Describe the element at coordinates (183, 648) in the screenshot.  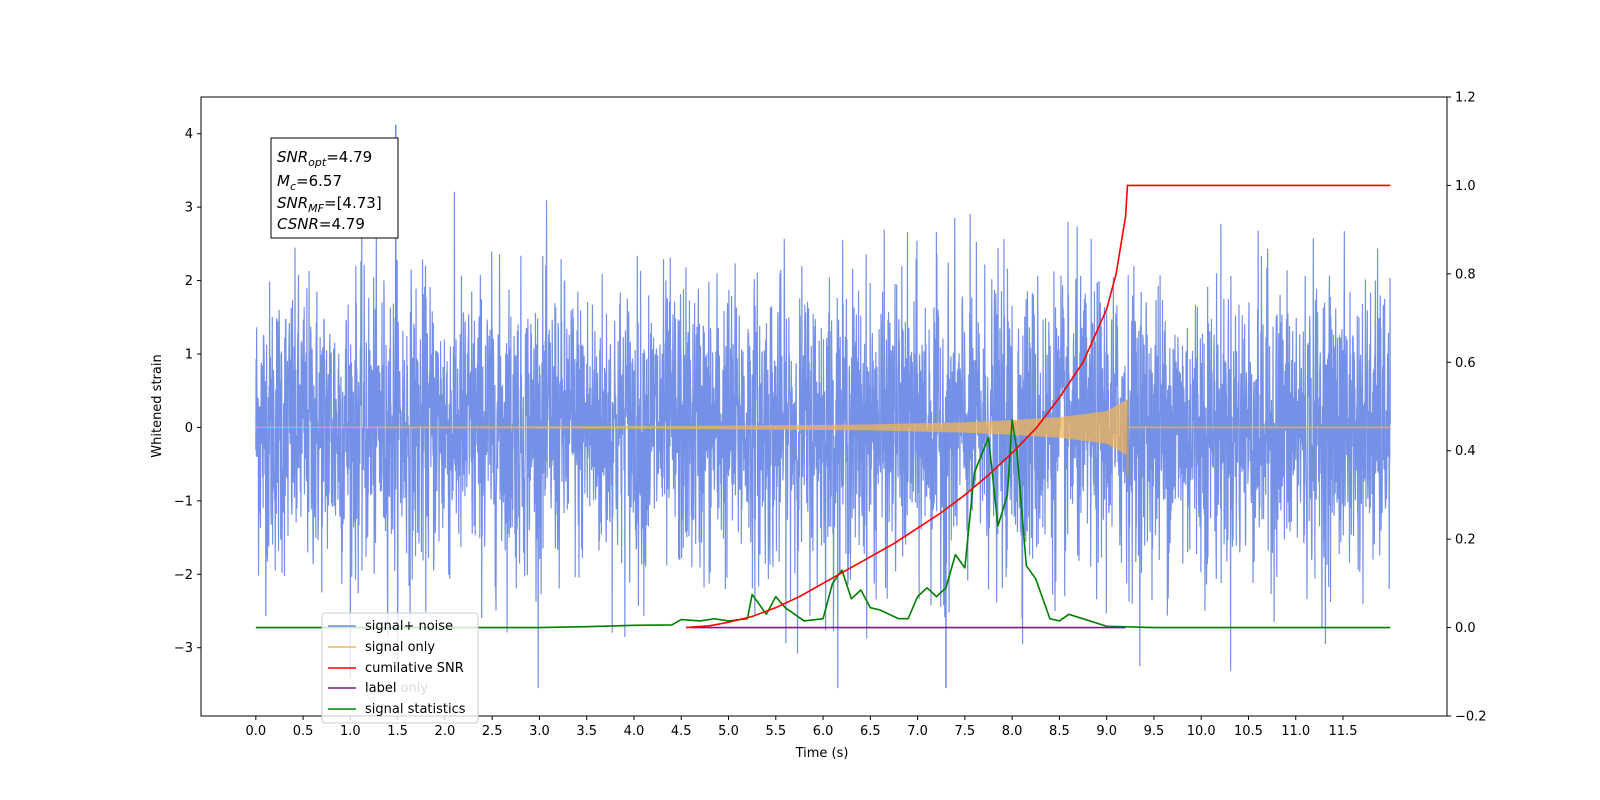
I see `y-tick-label: −3` at that location.